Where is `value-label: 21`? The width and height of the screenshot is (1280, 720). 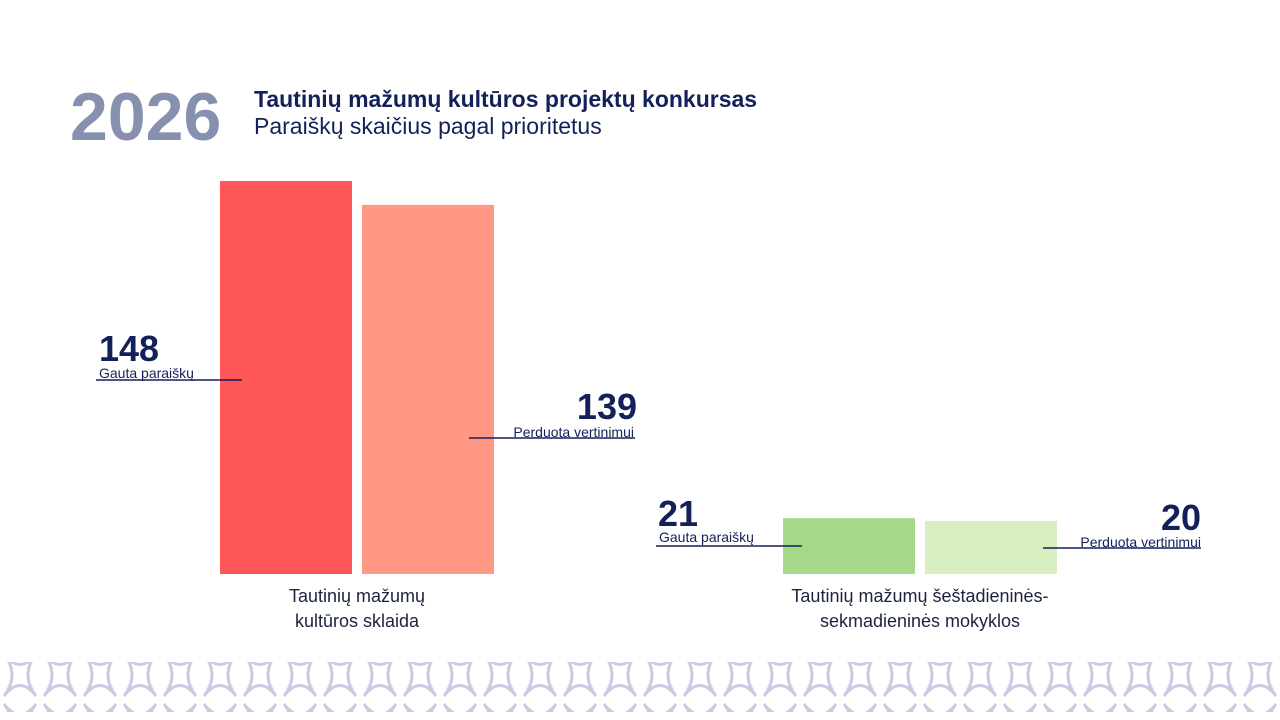
value-label: 21 is located at coordinates (678, 513).